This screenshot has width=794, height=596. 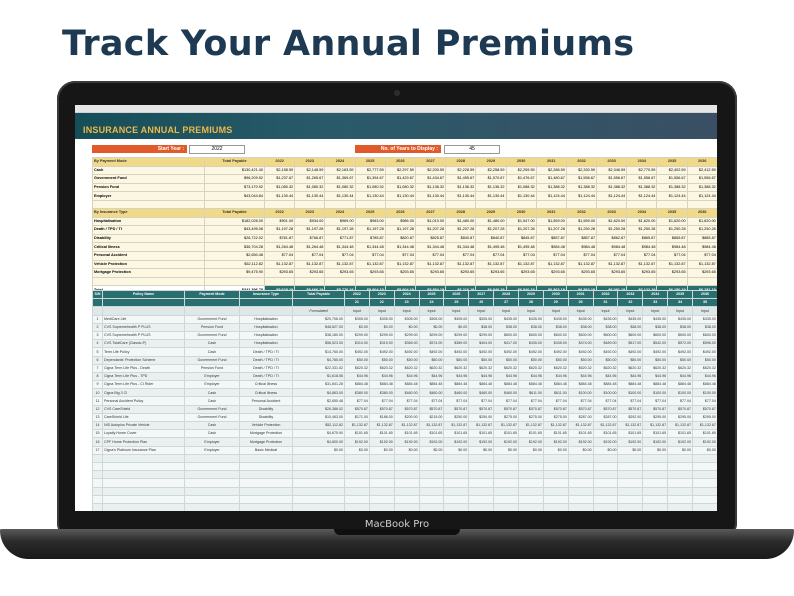 What do you see at coordinates (143, 360) in the screenshot?
I see `policy-name: Dependants' Protection Scheme` at bounding box center [143, 360].